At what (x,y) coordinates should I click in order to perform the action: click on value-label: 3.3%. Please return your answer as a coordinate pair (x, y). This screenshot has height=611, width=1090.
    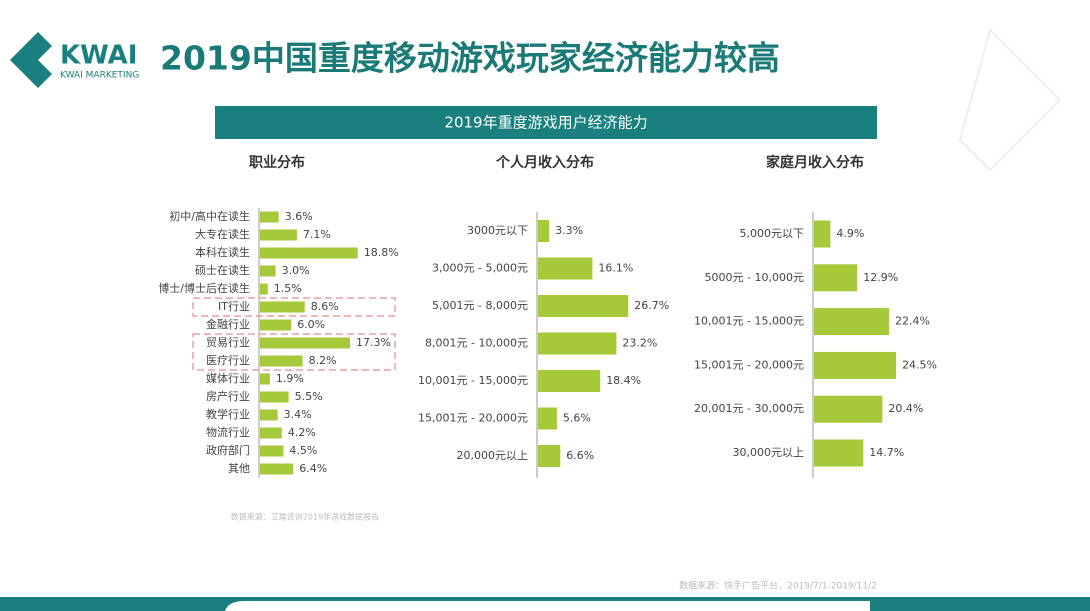
    Looking at the image, I should click on (569, 230).